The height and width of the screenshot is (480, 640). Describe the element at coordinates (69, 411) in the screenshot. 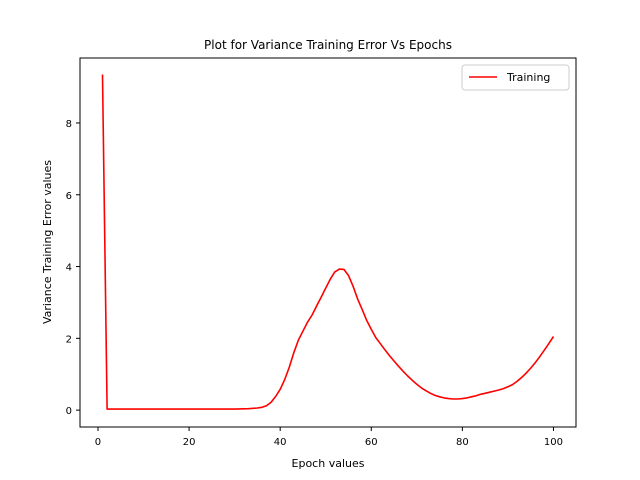

I see `y-tick-label: 0` at that location.